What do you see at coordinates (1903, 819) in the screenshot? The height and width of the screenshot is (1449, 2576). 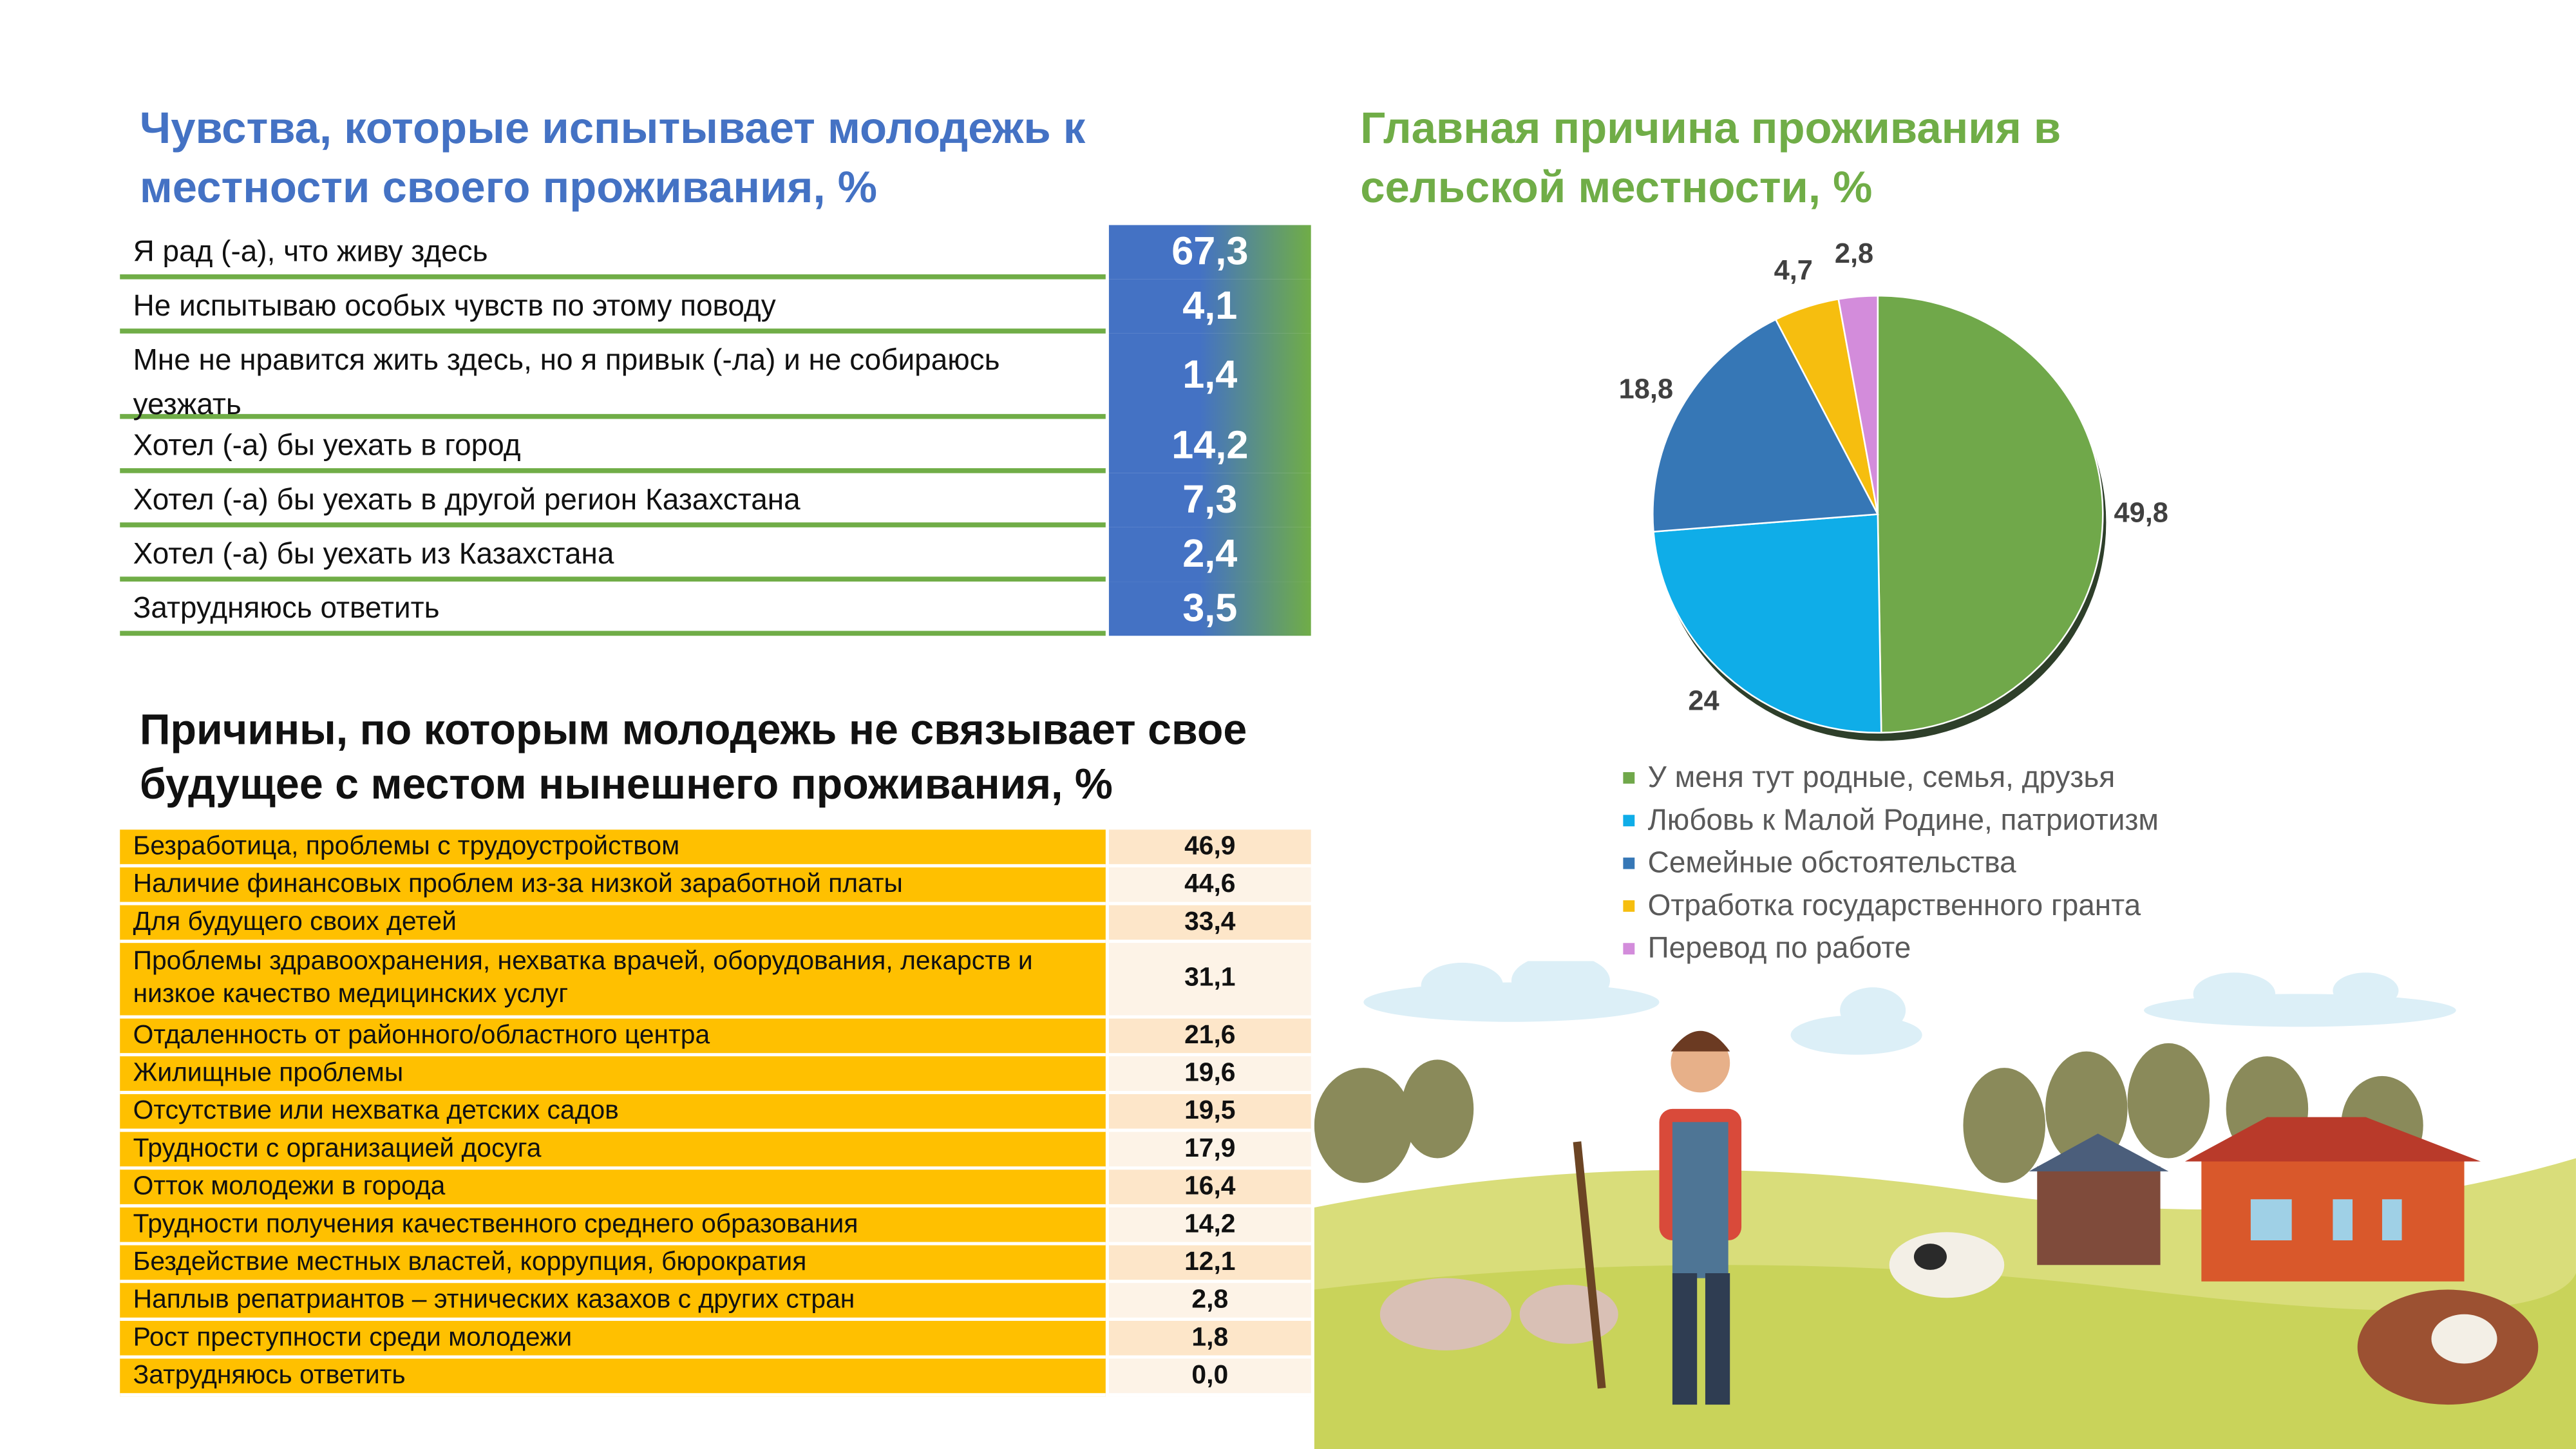 I see `legend-label: Любовь к Малой Родине, патриотизм` at bounding box center [1903, 819].